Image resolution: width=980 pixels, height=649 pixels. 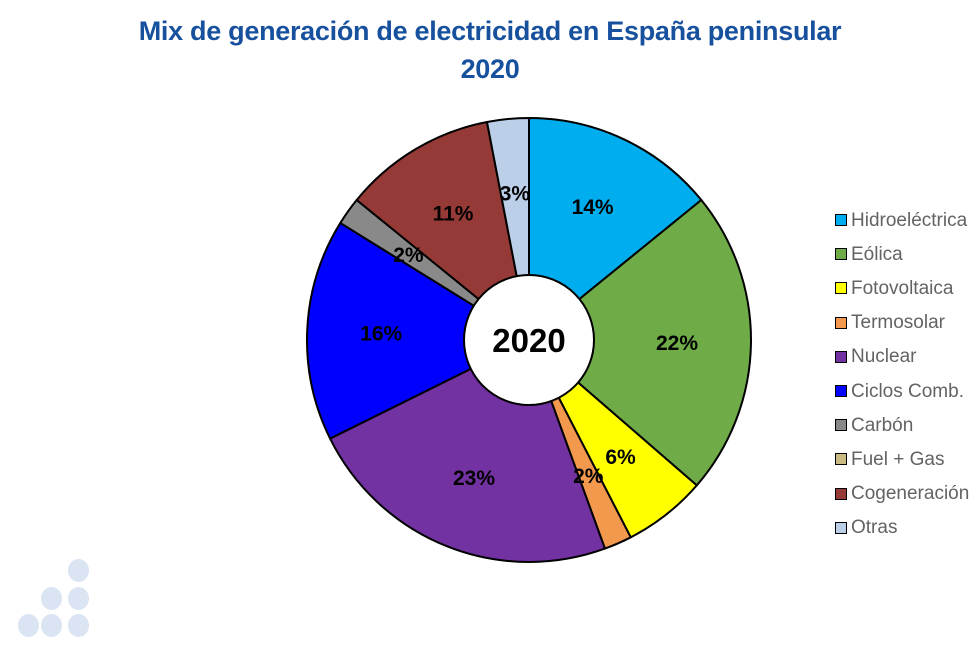 What do you see at coordinates (910, 494) in the screenshot?
I see `legend-label-cogeneracion: Cogeneración` at bounding box center [910, 494].